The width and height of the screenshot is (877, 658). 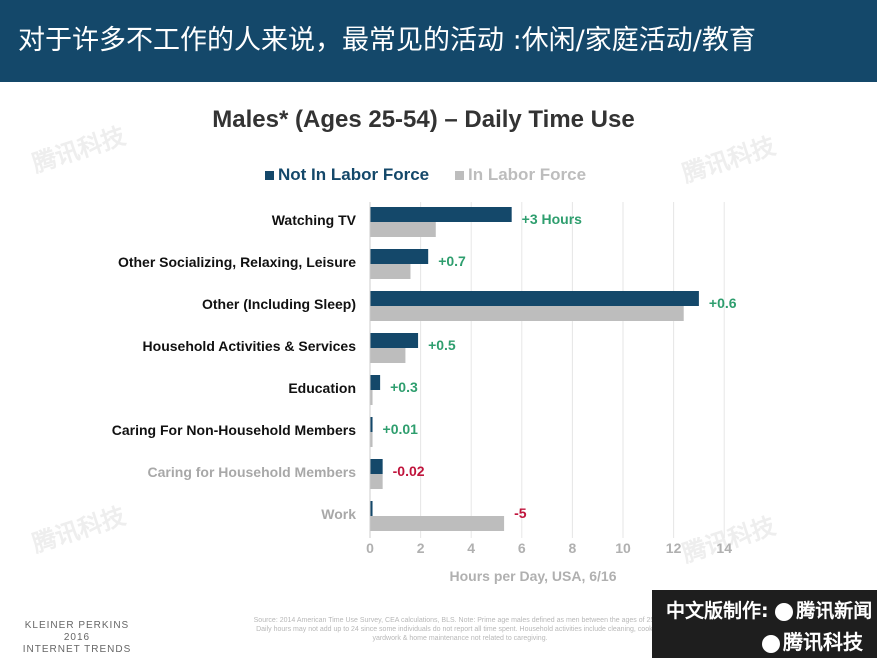 What do you see at coordinates (823, 642) in the screenshot?
I see `badge-brand-2: 腾讯科技` at bounding box center [823, 642].